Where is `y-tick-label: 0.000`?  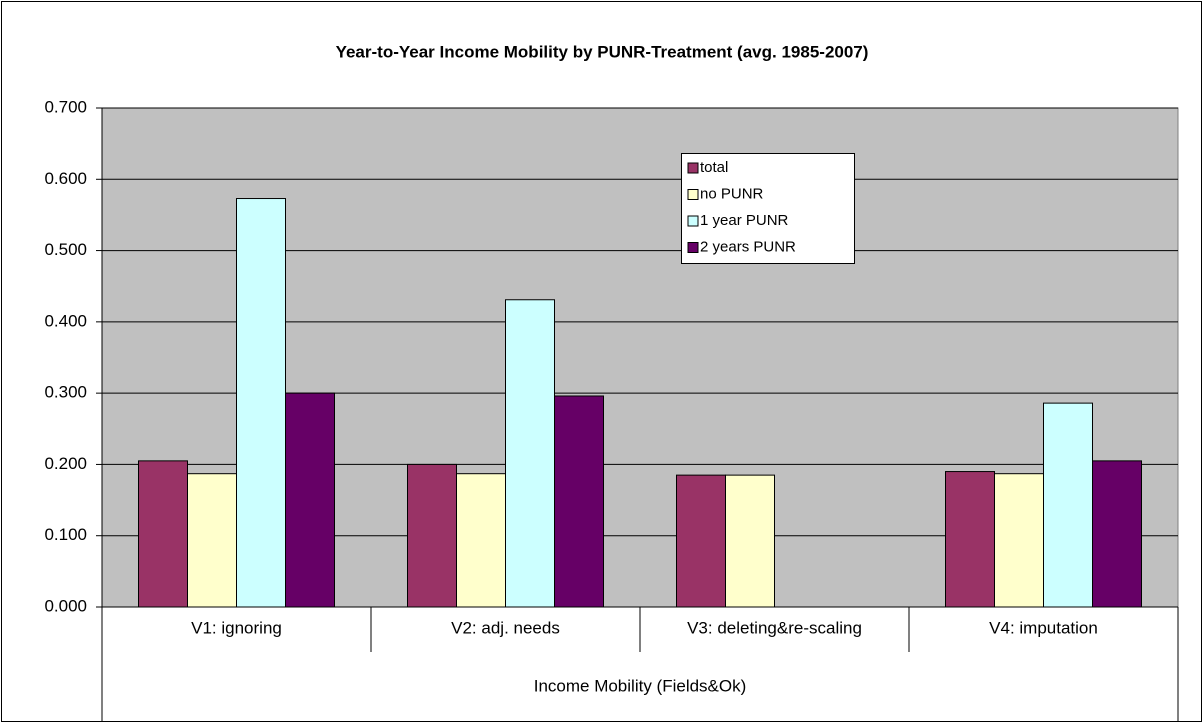
y-tick-label: 0.000 is located at coordinates (65, 605).